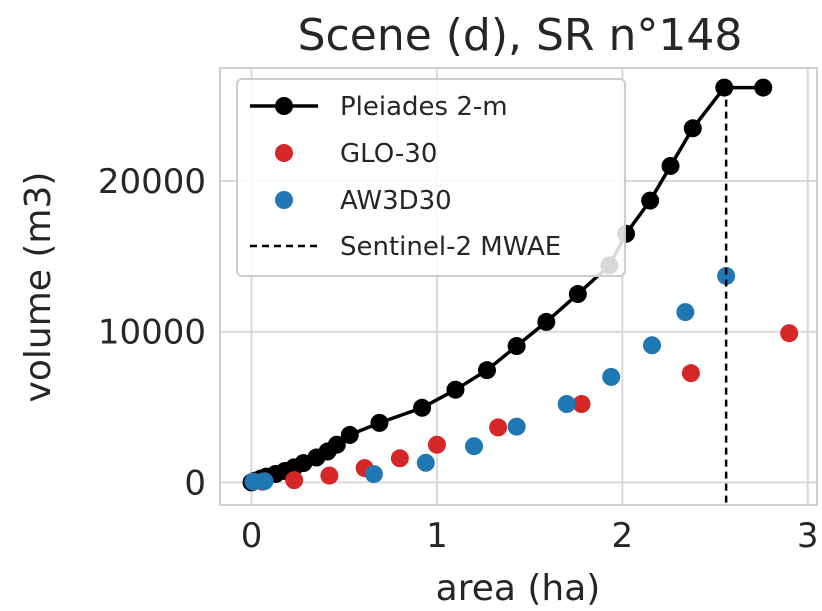  What do you see at coordinates (152, 333) in the screenshot?
I see `y-tick-label: 10000` at bounding box center [152, 333].